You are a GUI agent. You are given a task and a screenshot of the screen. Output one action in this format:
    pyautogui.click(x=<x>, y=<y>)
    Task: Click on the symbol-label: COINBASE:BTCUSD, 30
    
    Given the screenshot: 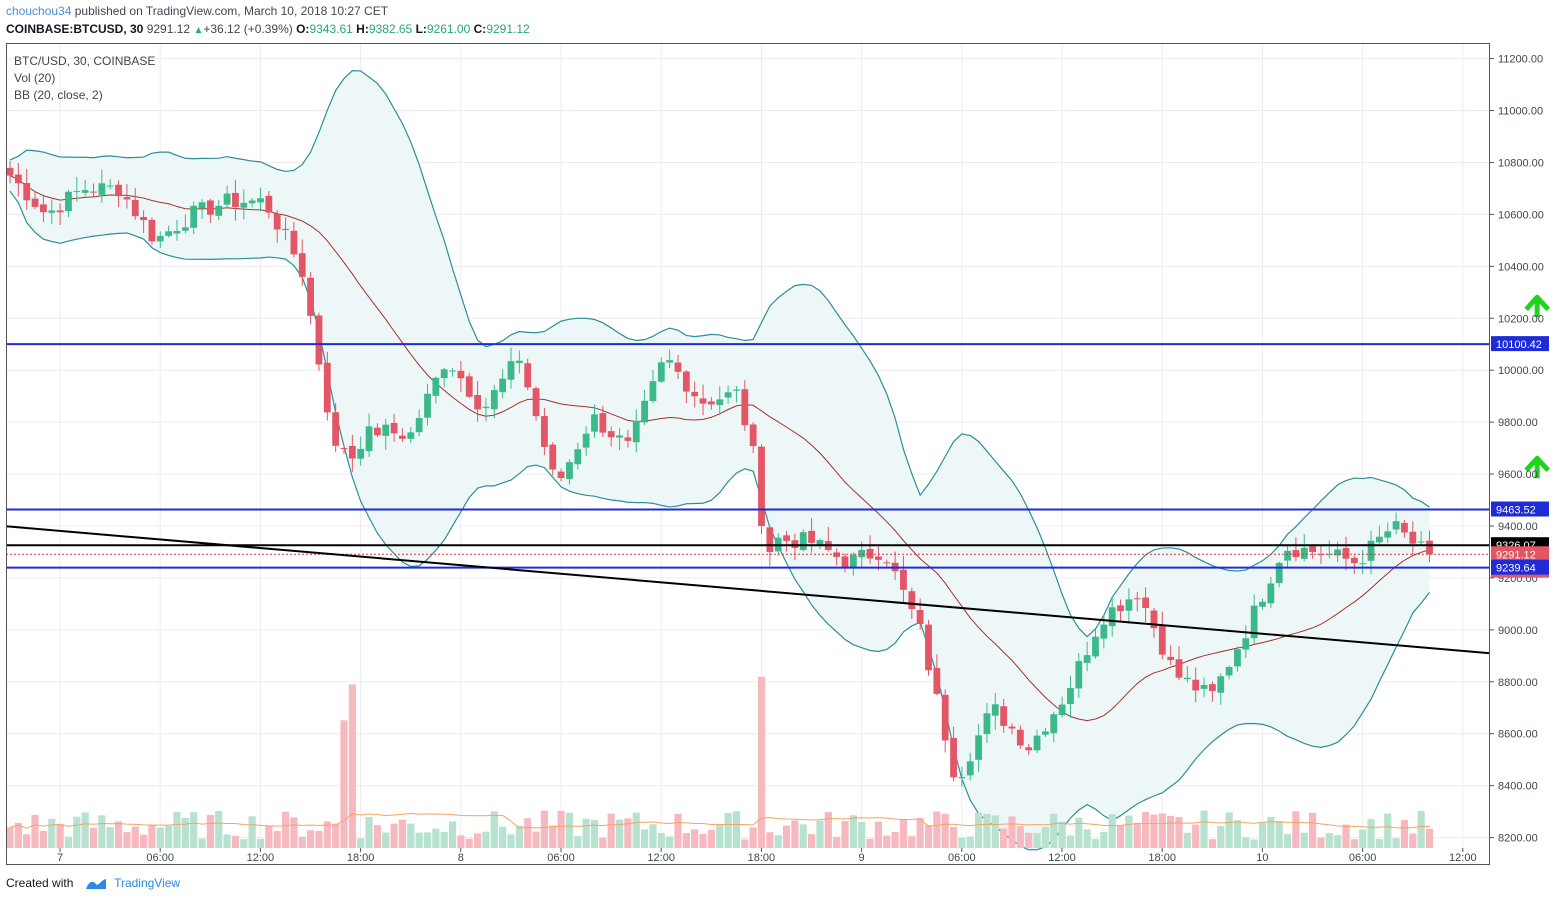 What is the action you would take?
    pyautogui.click(x=75, y=29)
    